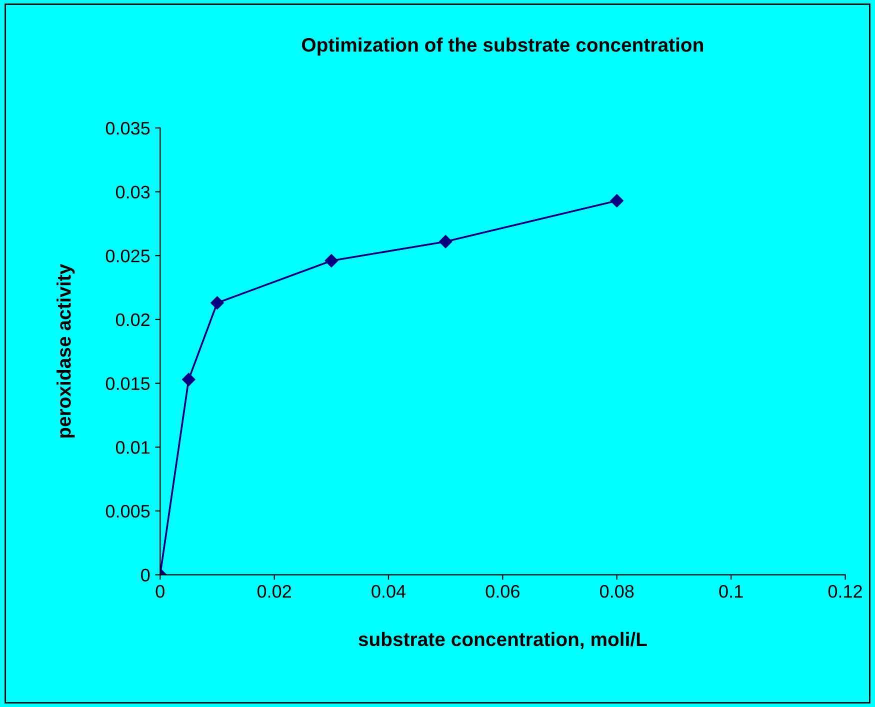 The height and width of the screenshot is (707, 875). What do you see at coordinates (145, 575) in the screenshot?
I see `y-tick-label: 0` at bounding box center [145, 575].